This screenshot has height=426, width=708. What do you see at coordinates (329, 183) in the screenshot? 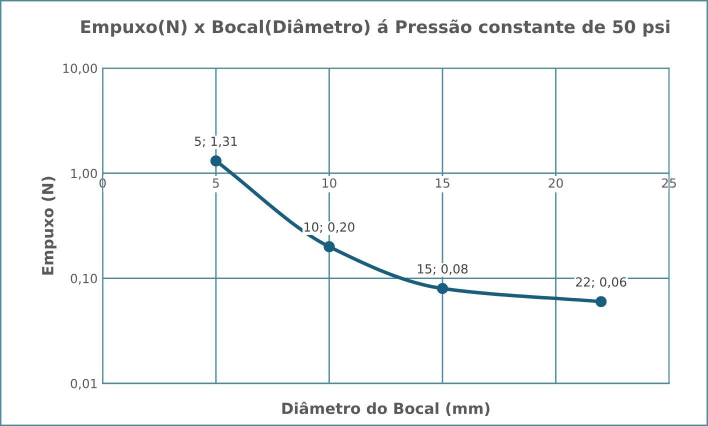
I see `x-tick-label: 10` at bounding box center [329, 183].